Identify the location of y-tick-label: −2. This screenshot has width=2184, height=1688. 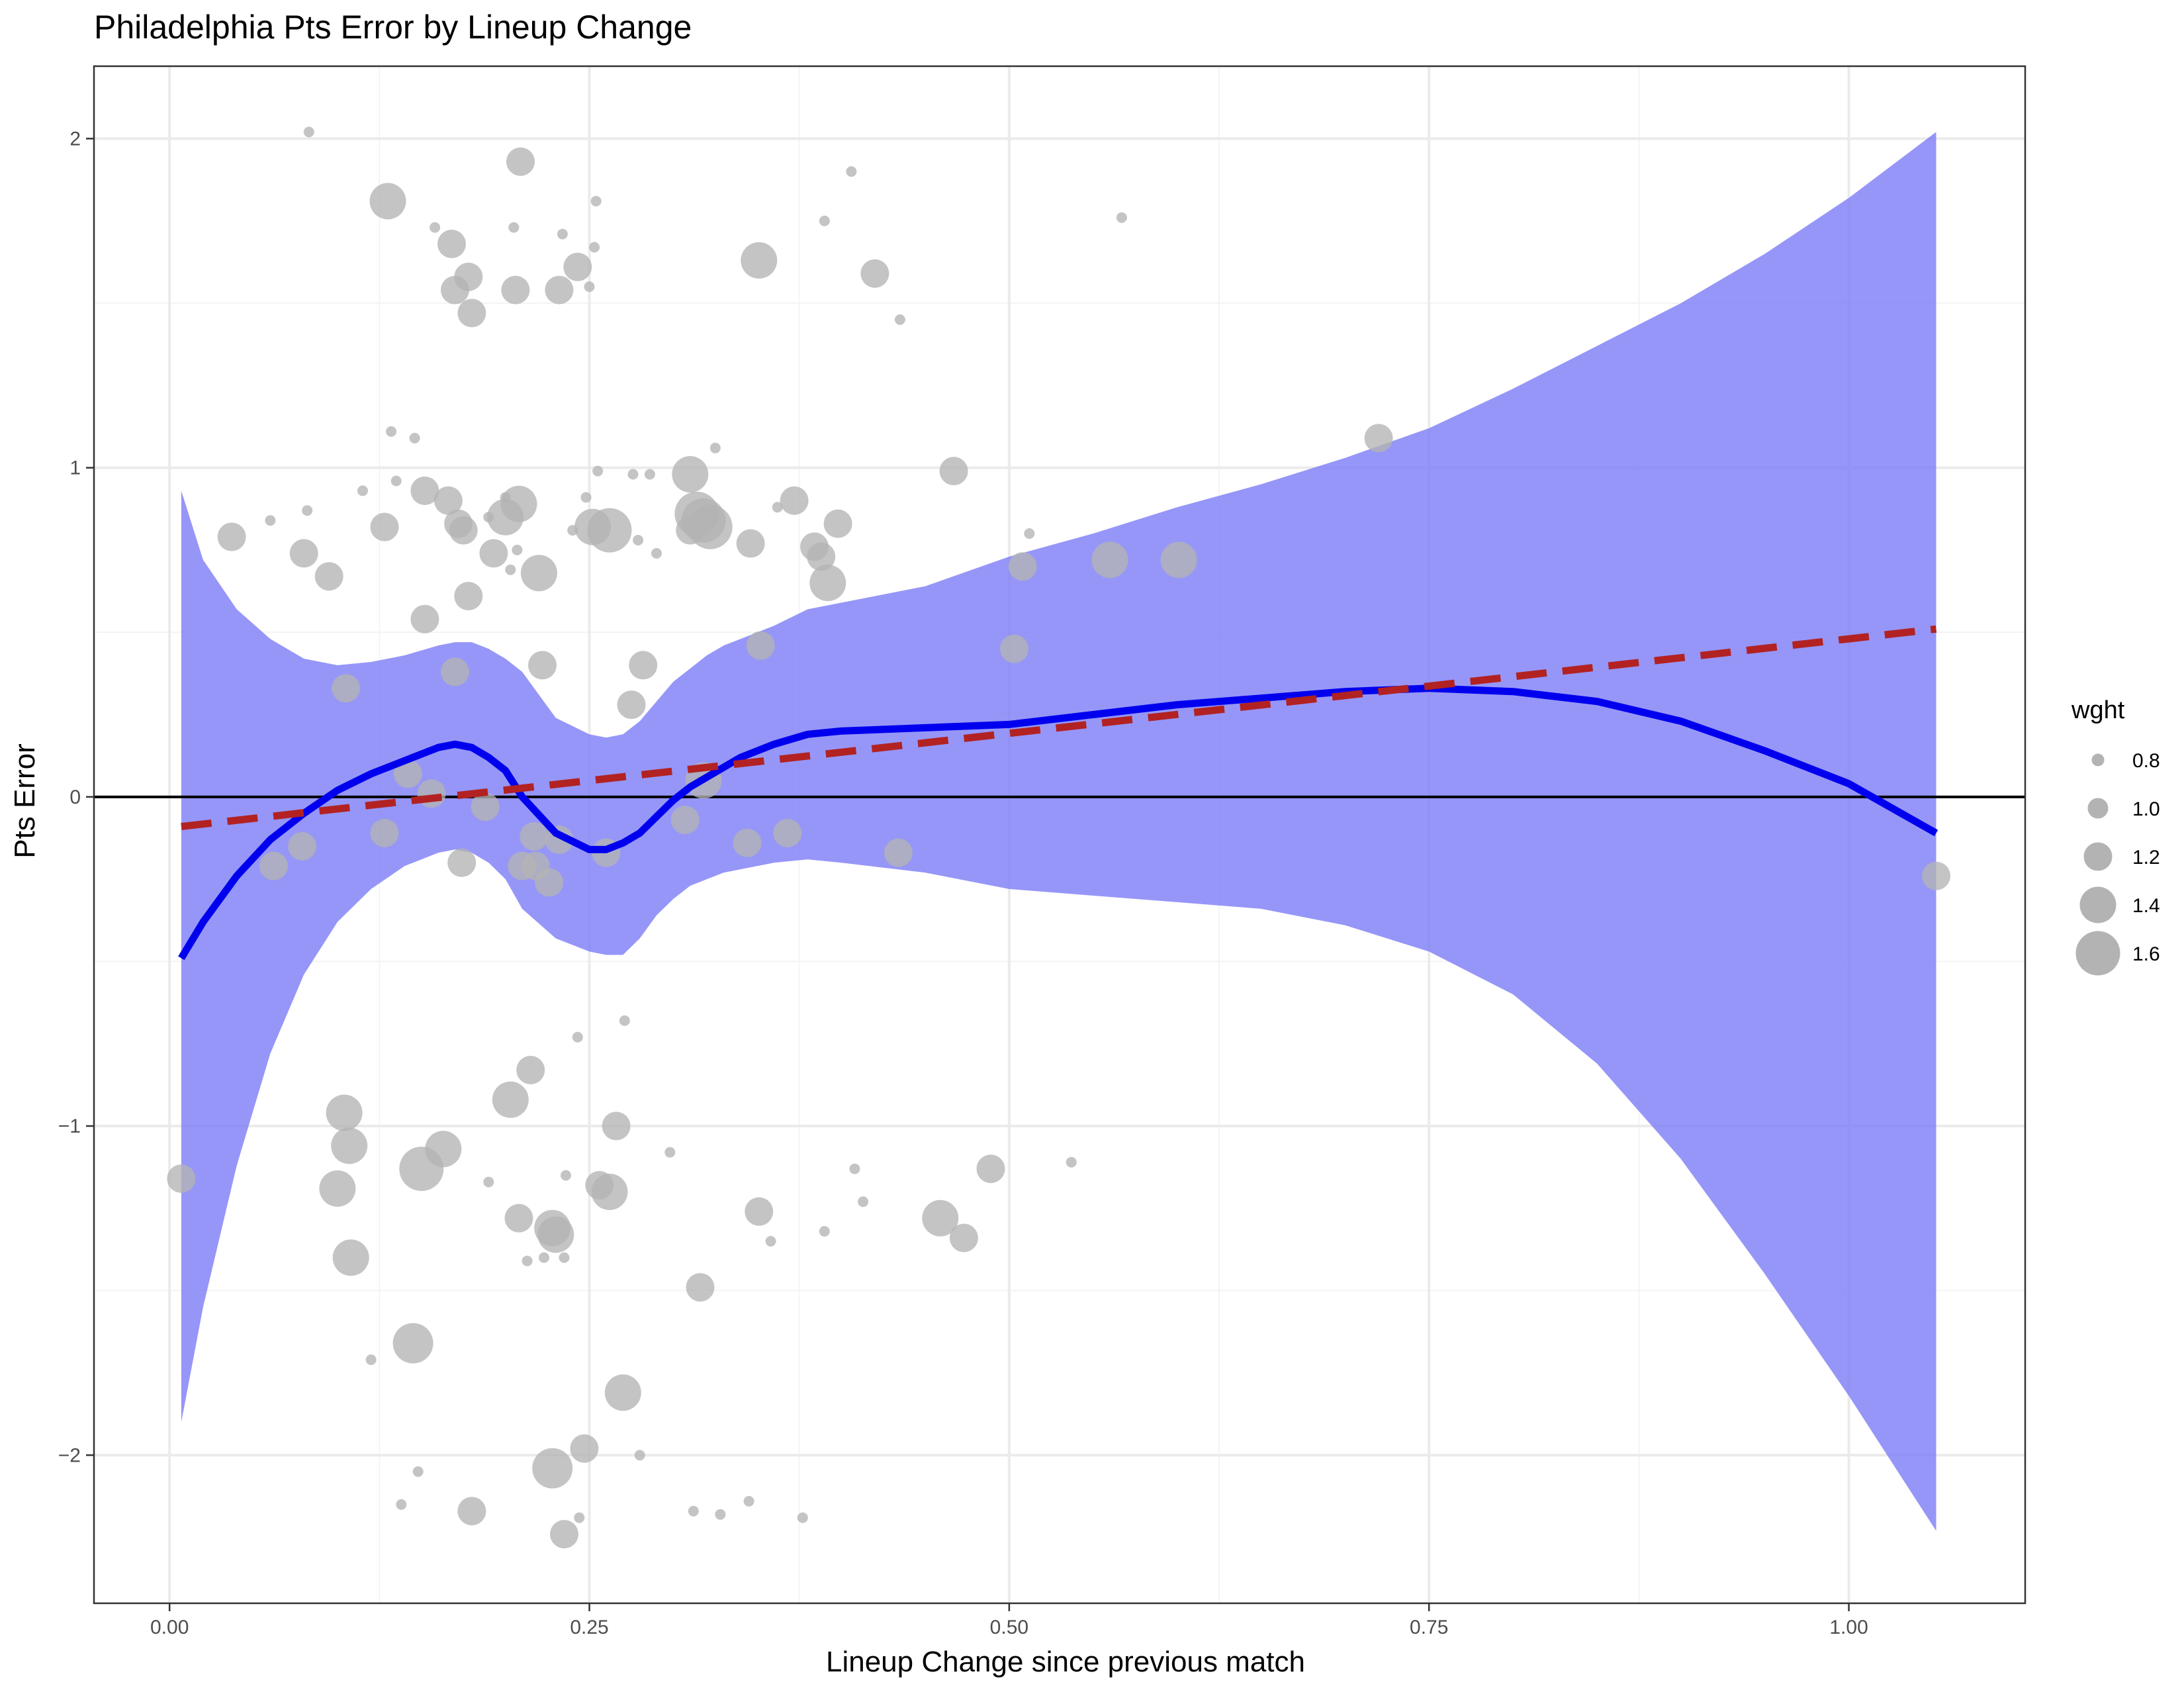
(69, 1455).